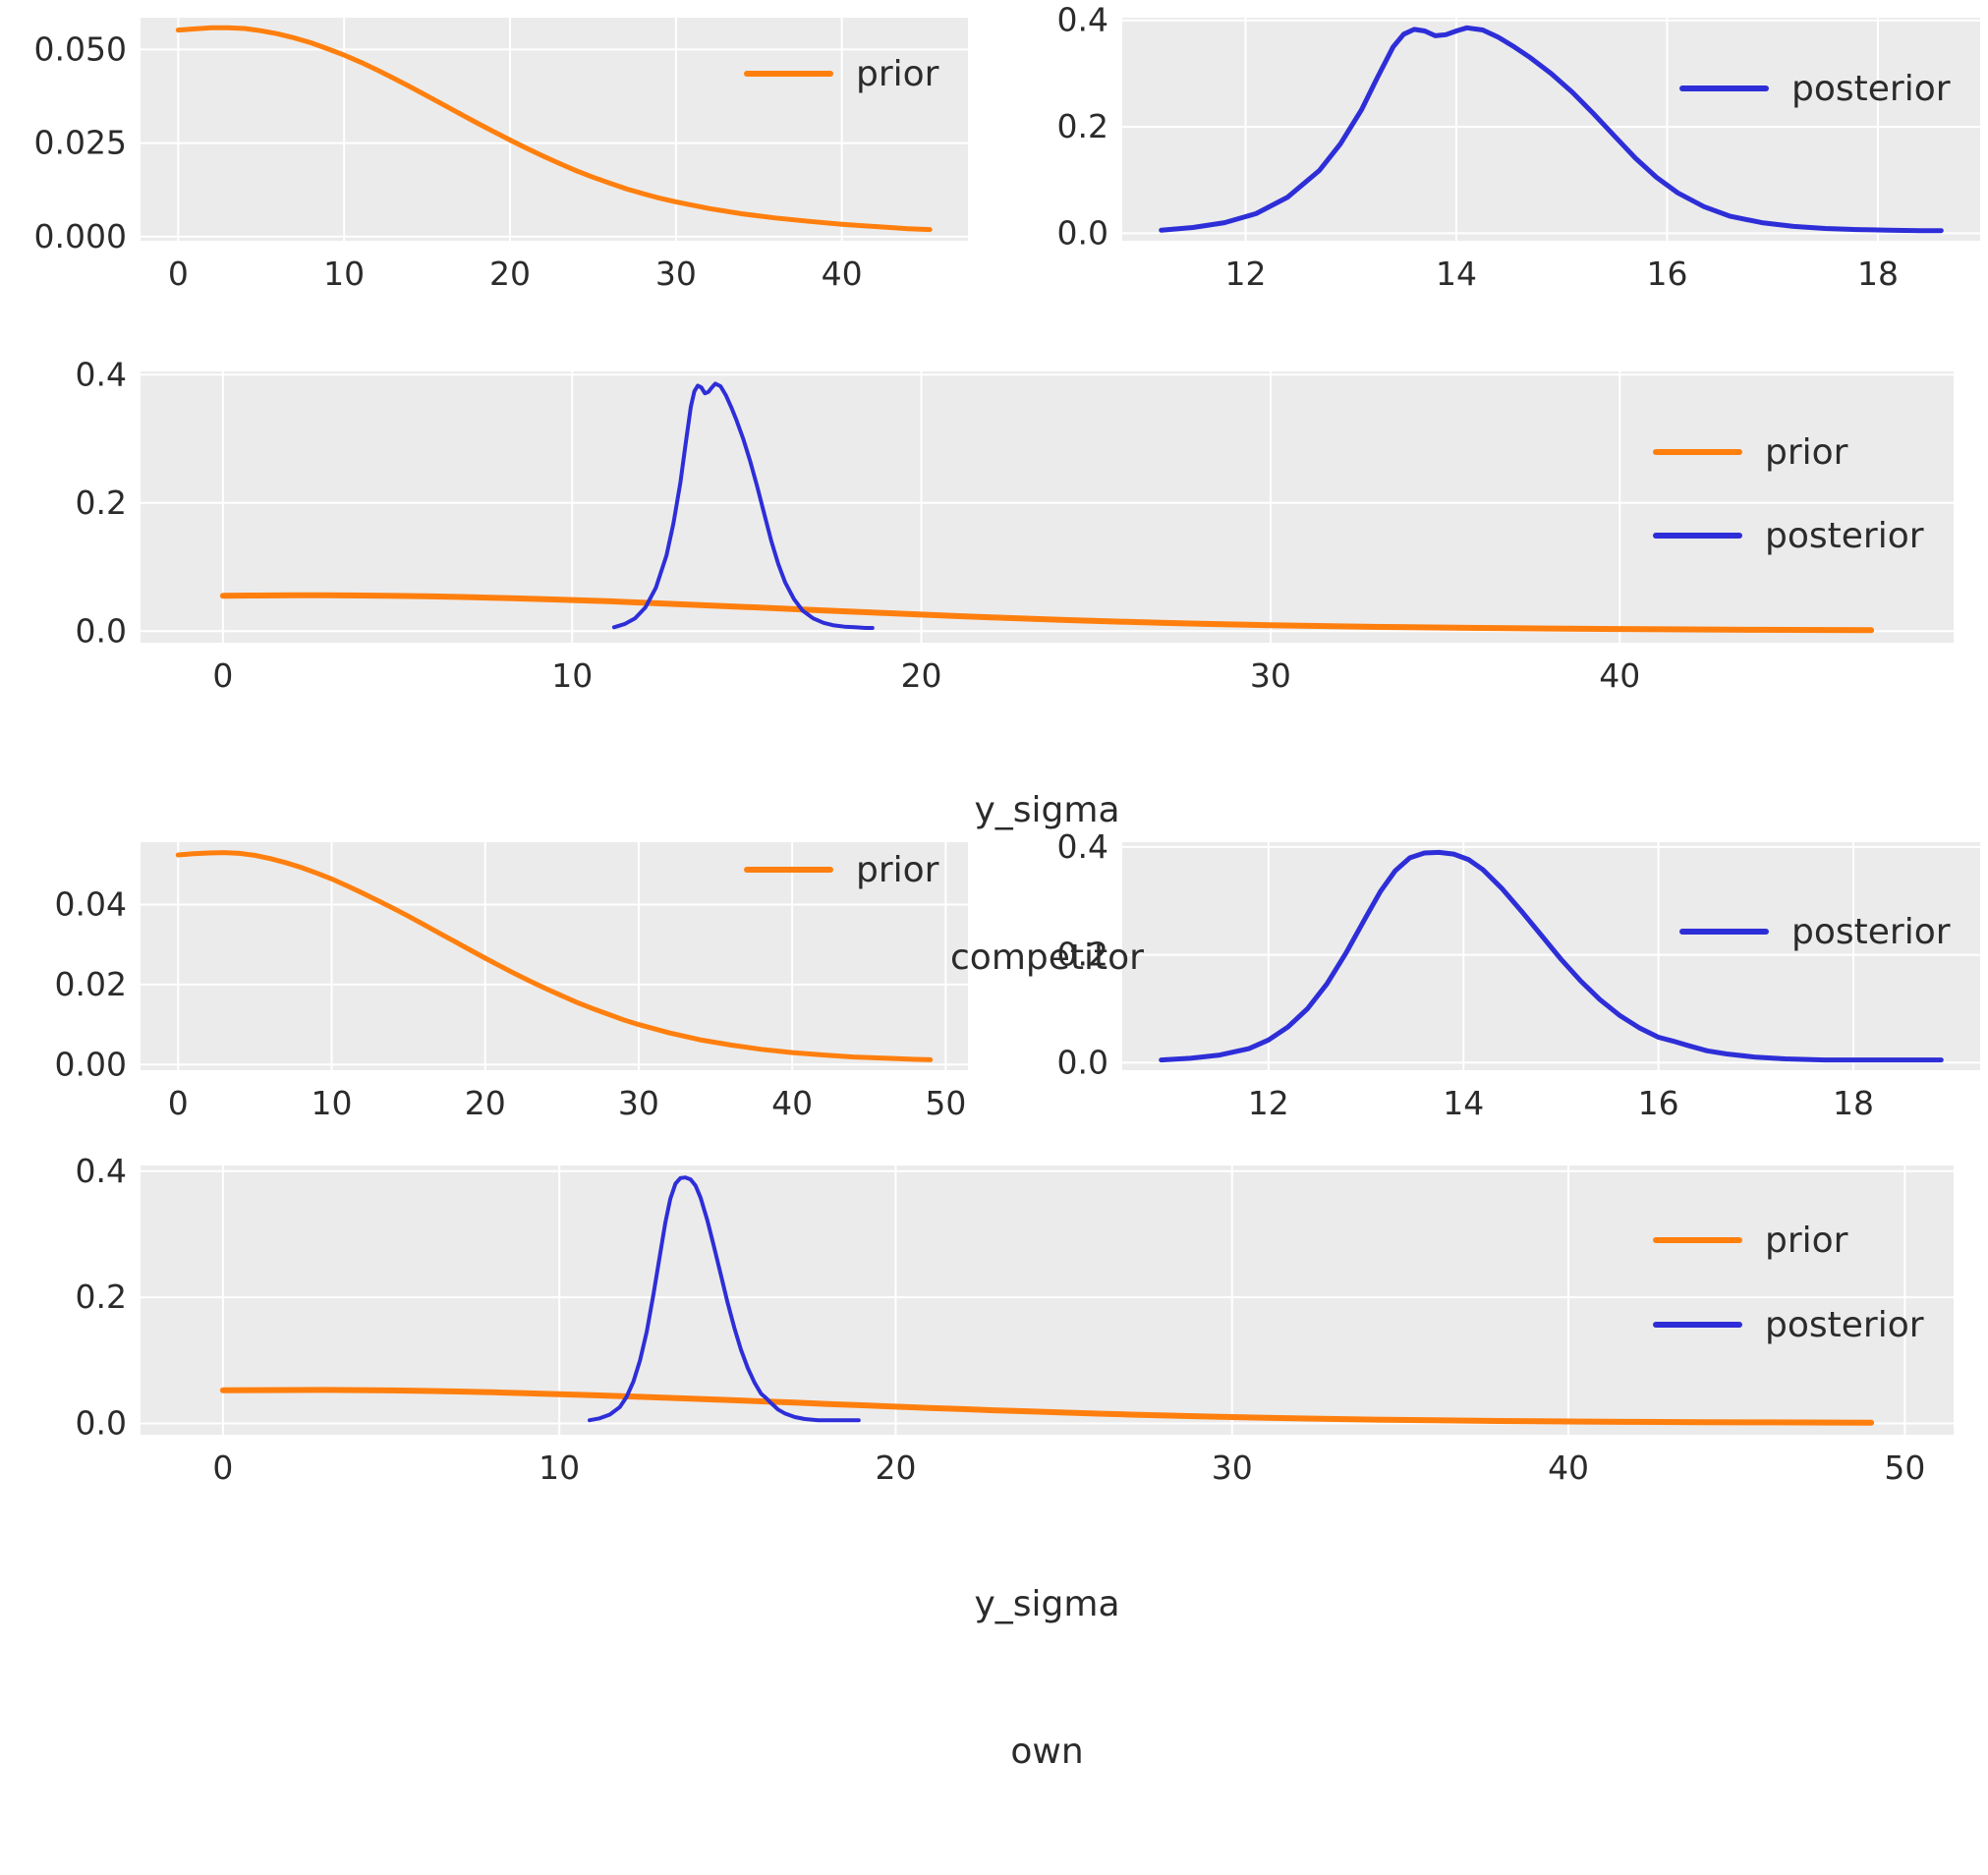 The image size is (1988, 1875). Describe the element at coordinates (1047, 810) in the screenshot. I see `xlabel-competitor-line1: y_sigma` at that location.